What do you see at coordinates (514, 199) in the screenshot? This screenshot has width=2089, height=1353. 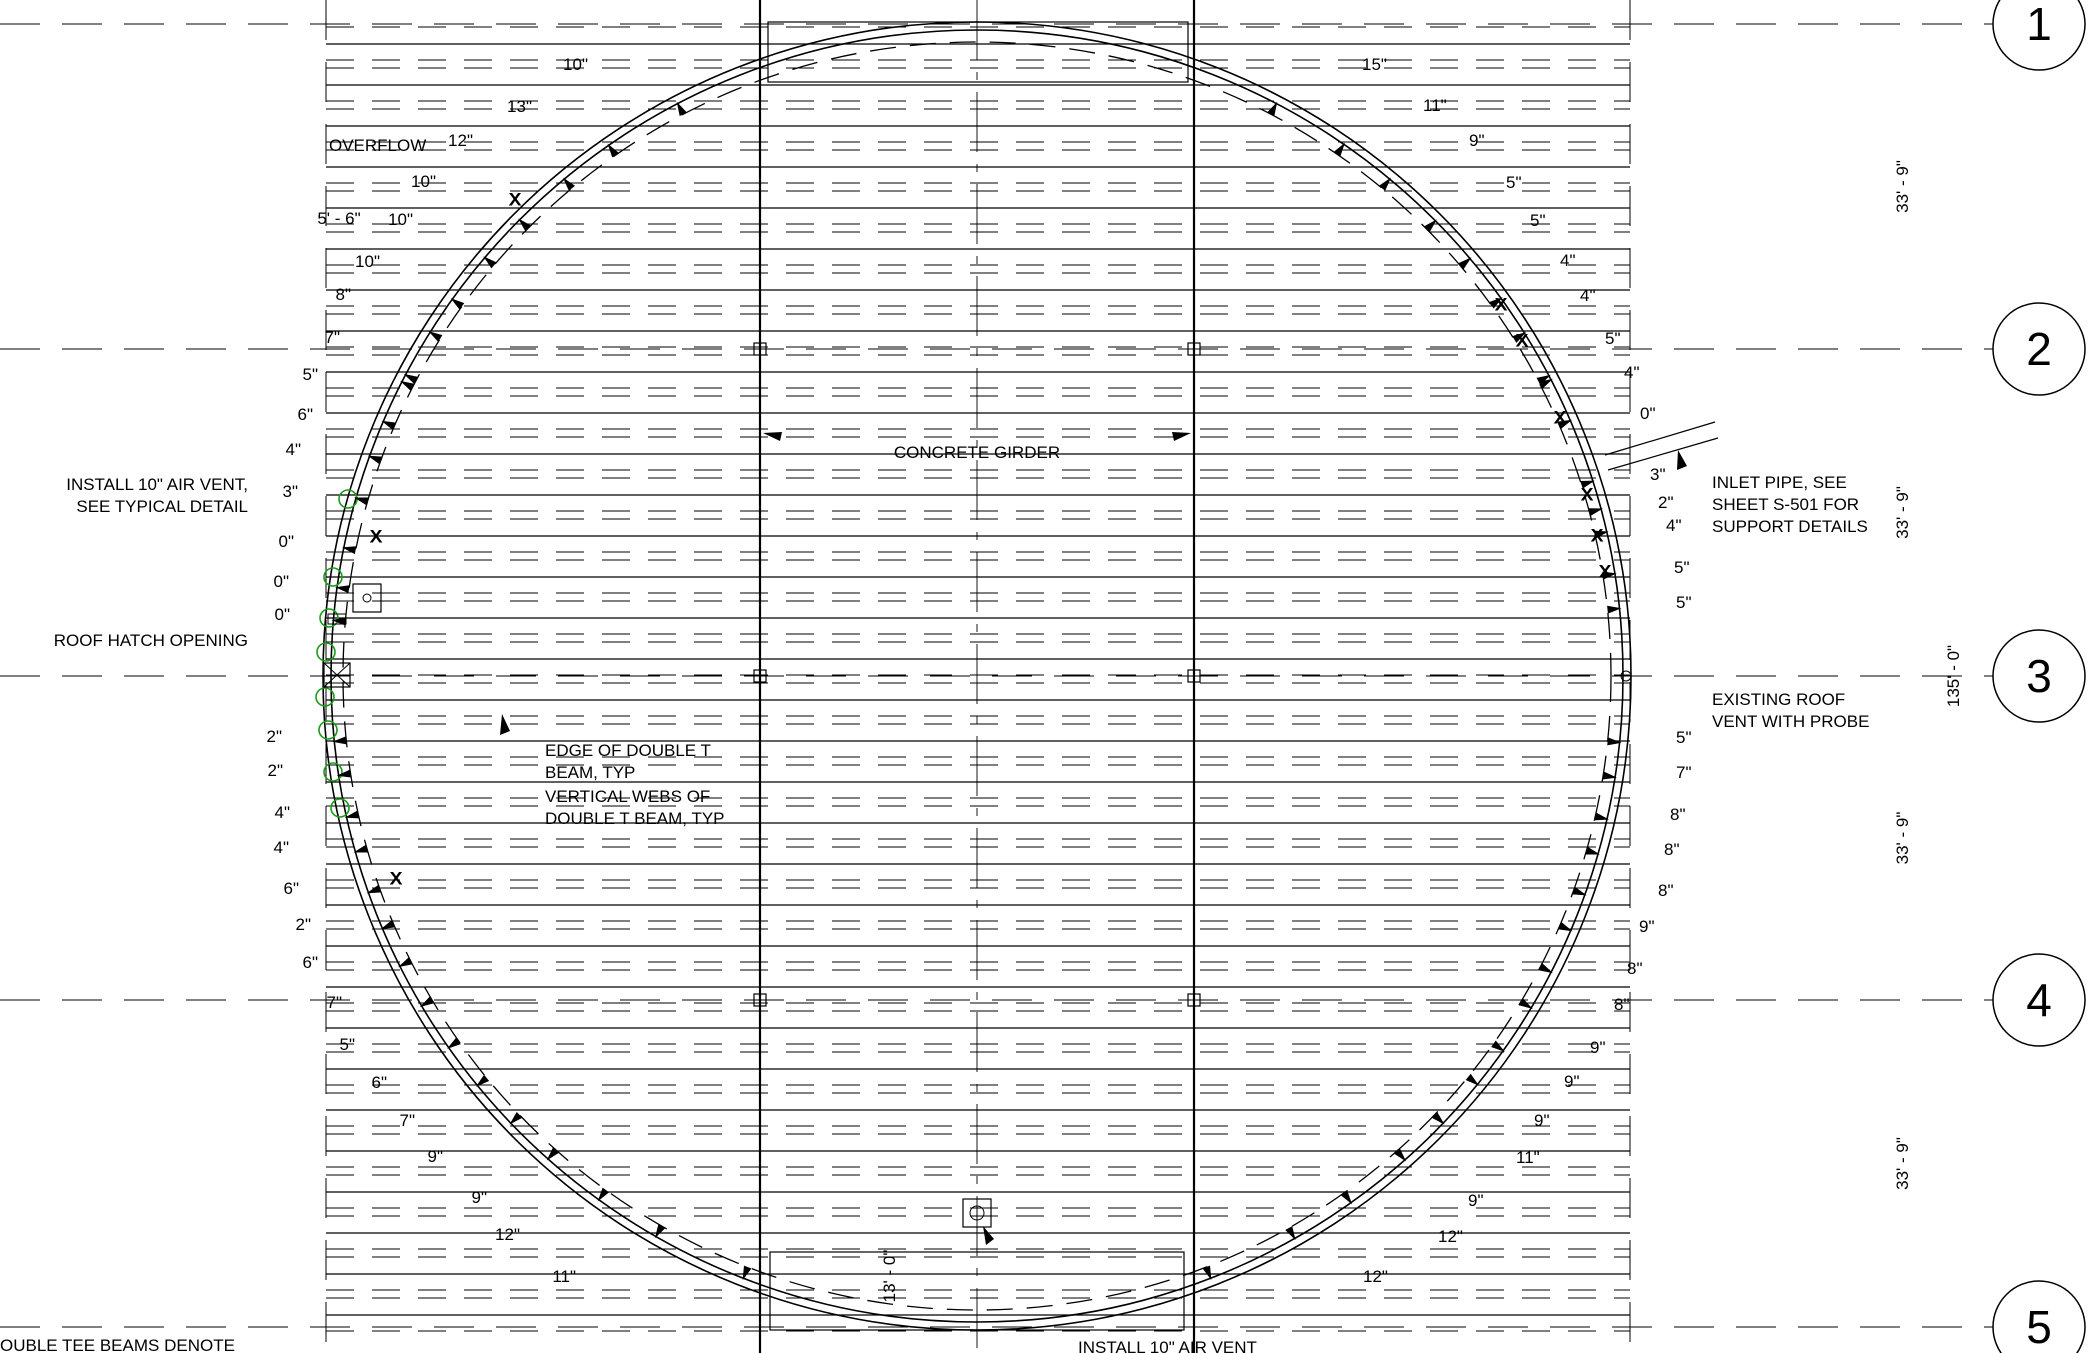 I see `overflow-x-mark: X` at bounding box center [514, 199].